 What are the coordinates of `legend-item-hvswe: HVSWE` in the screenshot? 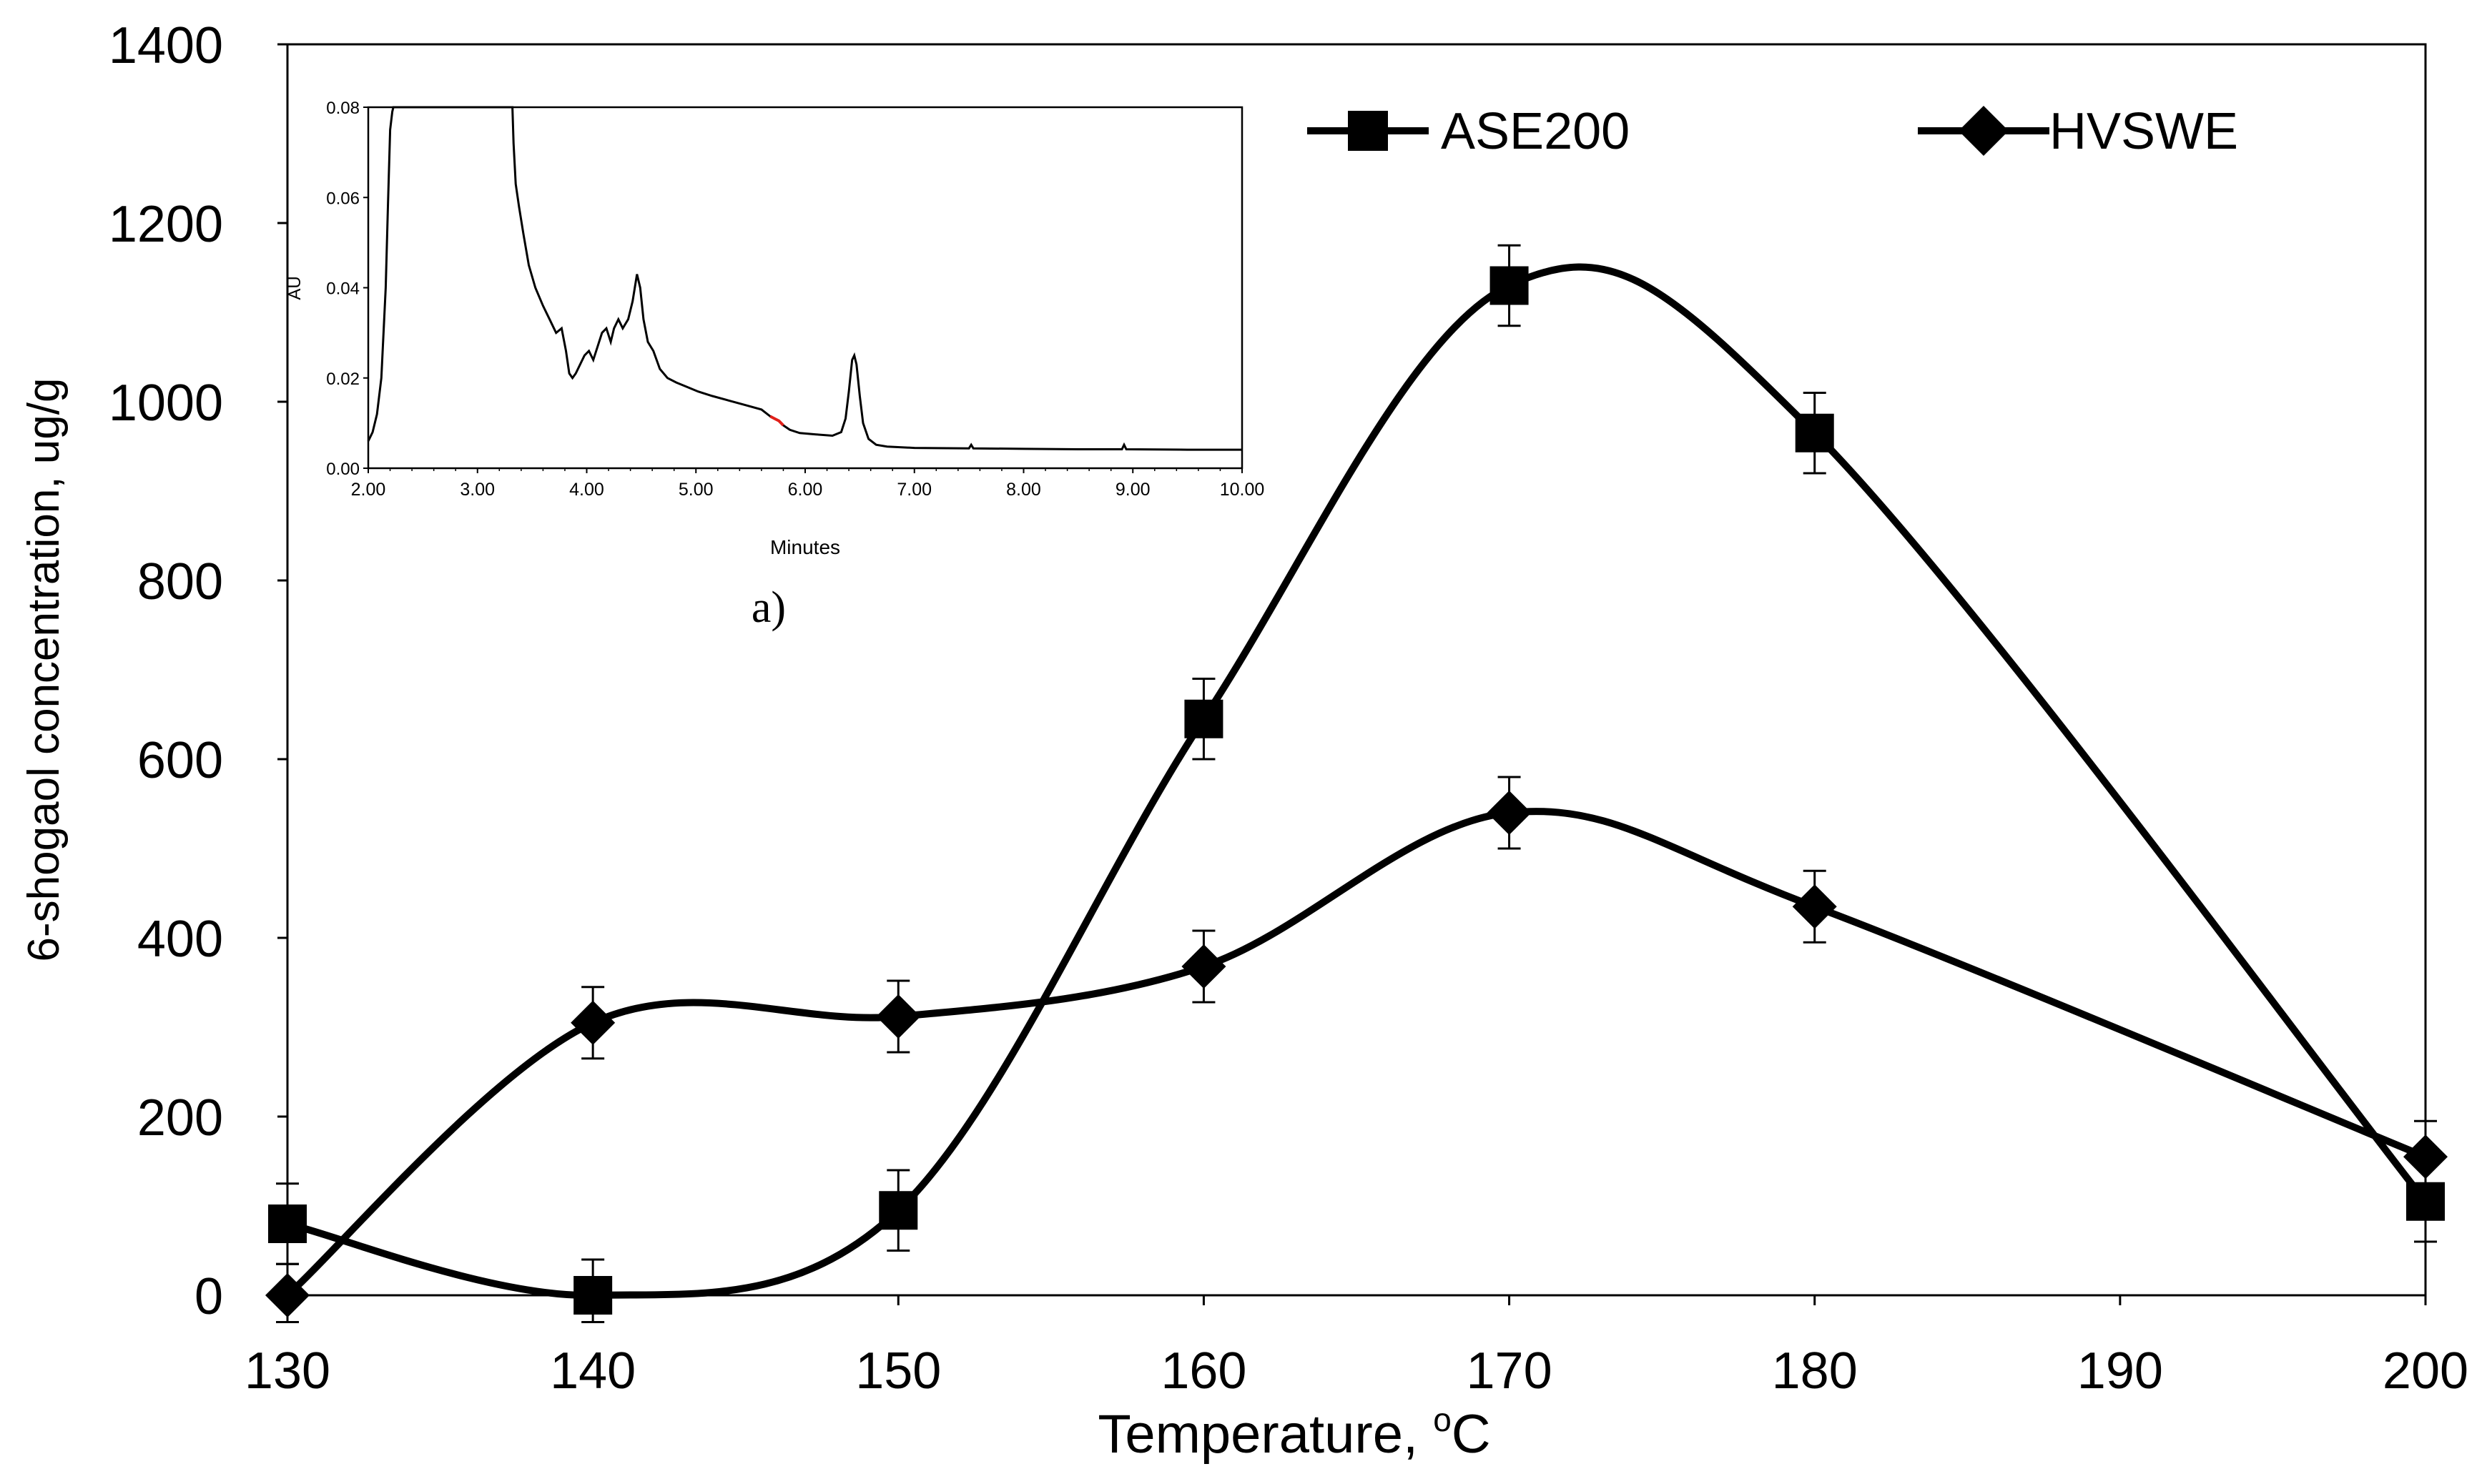 It's located at (2078, 131).